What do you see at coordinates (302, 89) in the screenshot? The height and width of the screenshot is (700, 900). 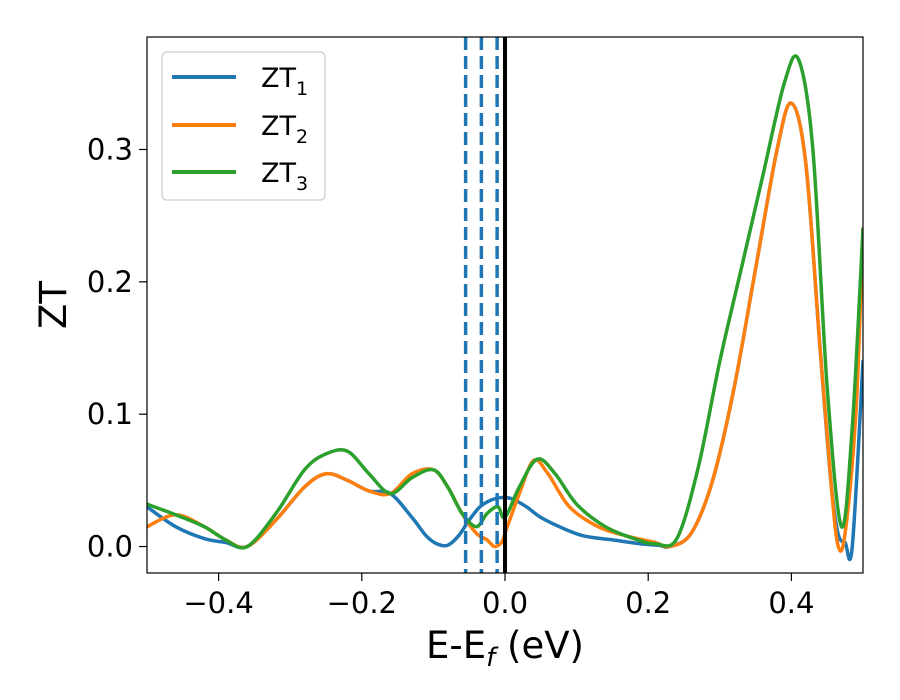 I see `legend-label-zt1-sub: 1` at bounding box center [302, 89].